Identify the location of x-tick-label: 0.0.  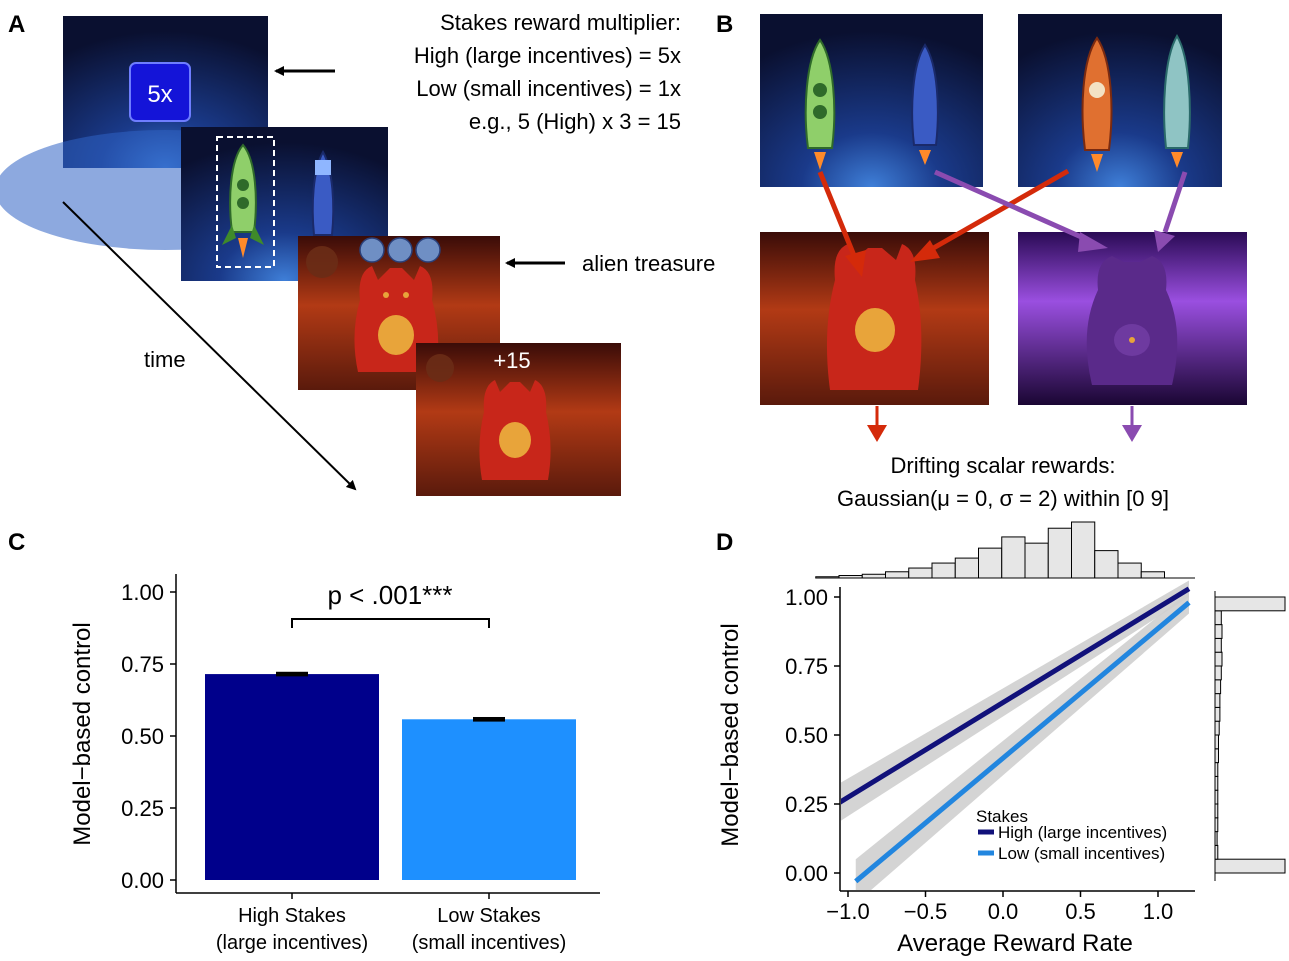
(1003, 911).